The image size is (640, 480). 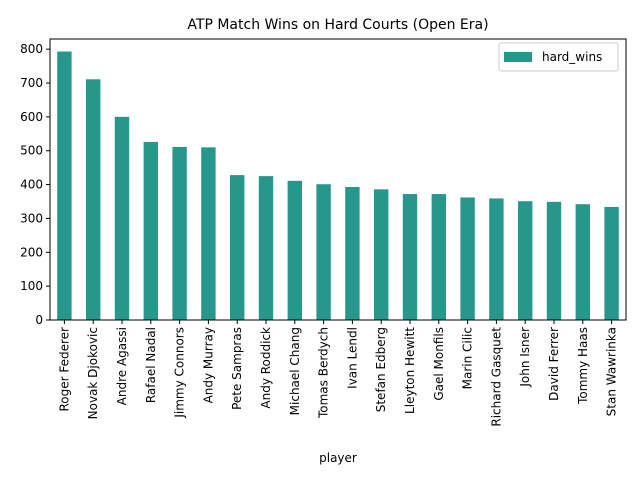 I want to click on y-tick-label: 400, so click(x=31, y=185).